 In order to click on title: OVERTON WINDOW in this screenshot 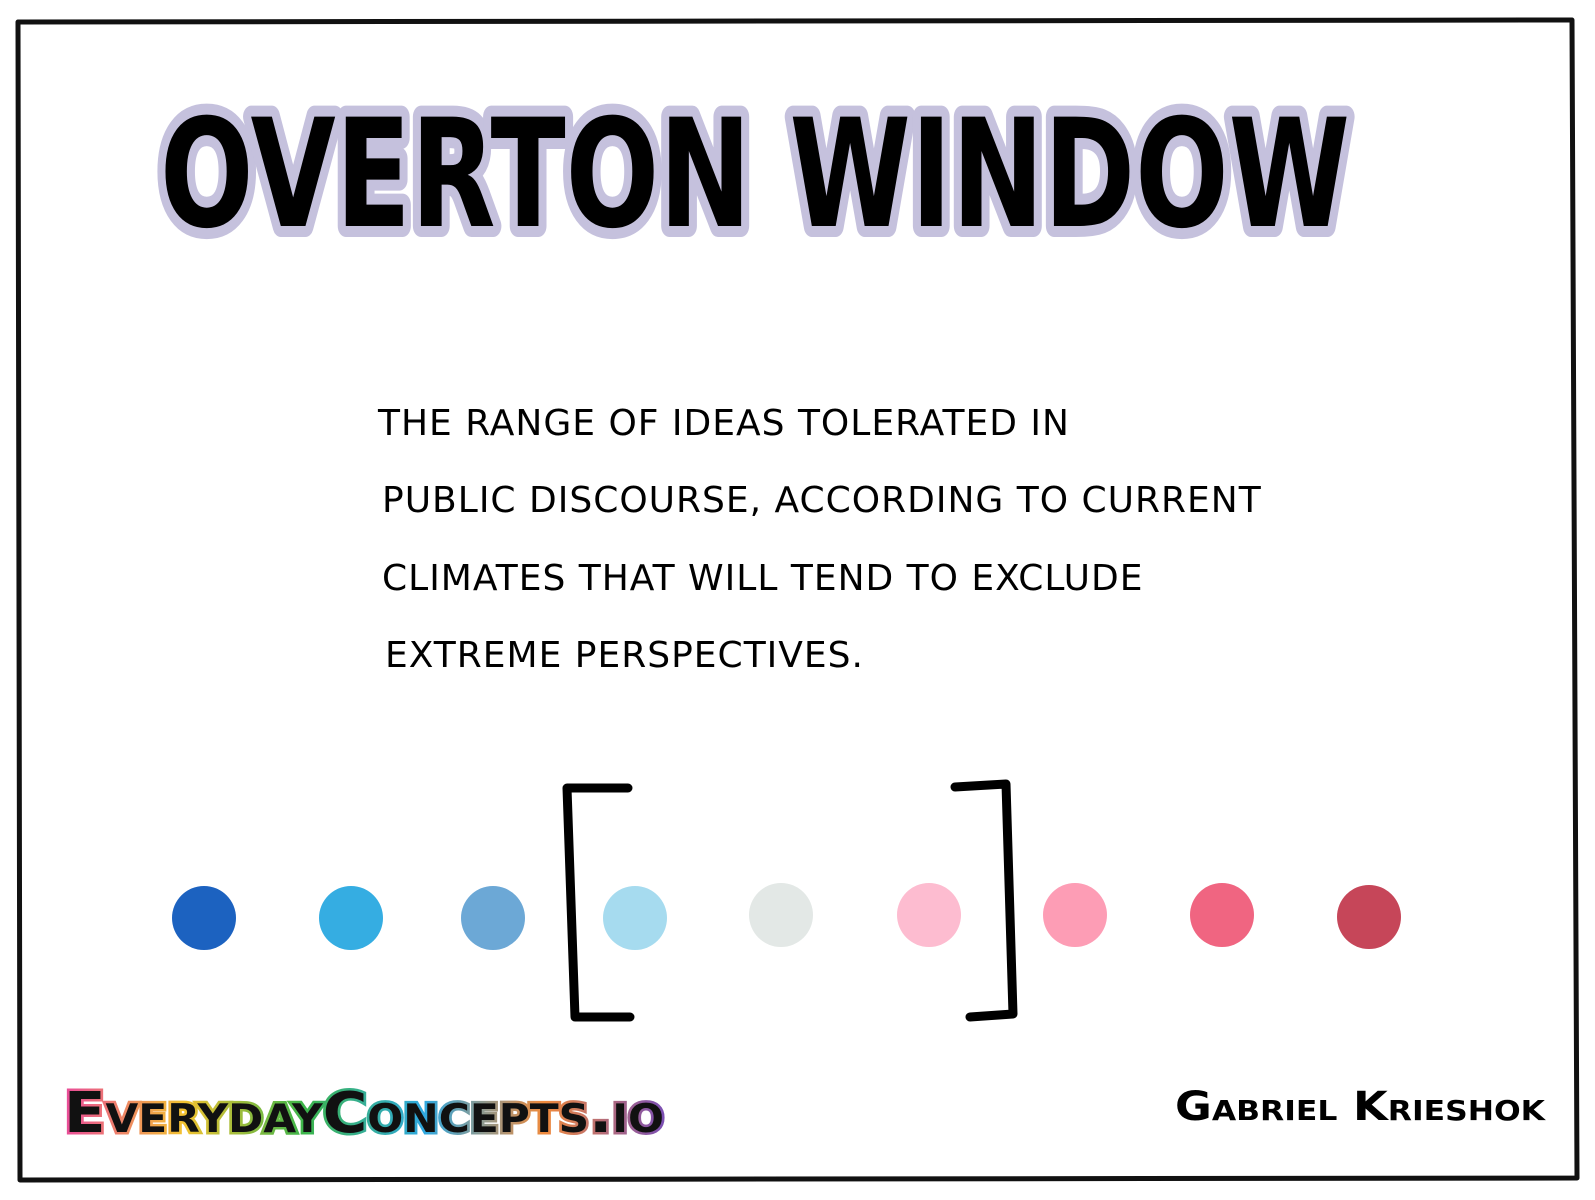, I will do `click(755, 175)`.